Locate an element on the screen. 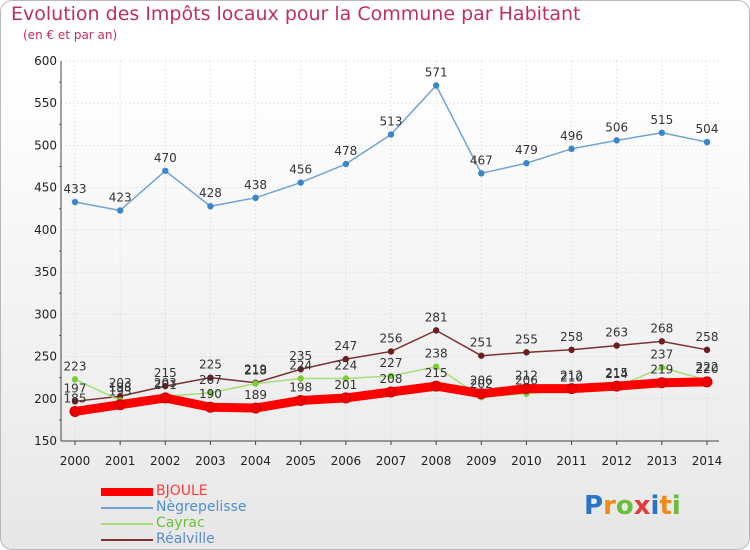 This screenshot has height=550, width=750. logo-letter: o is located at coordinates (624, 506).